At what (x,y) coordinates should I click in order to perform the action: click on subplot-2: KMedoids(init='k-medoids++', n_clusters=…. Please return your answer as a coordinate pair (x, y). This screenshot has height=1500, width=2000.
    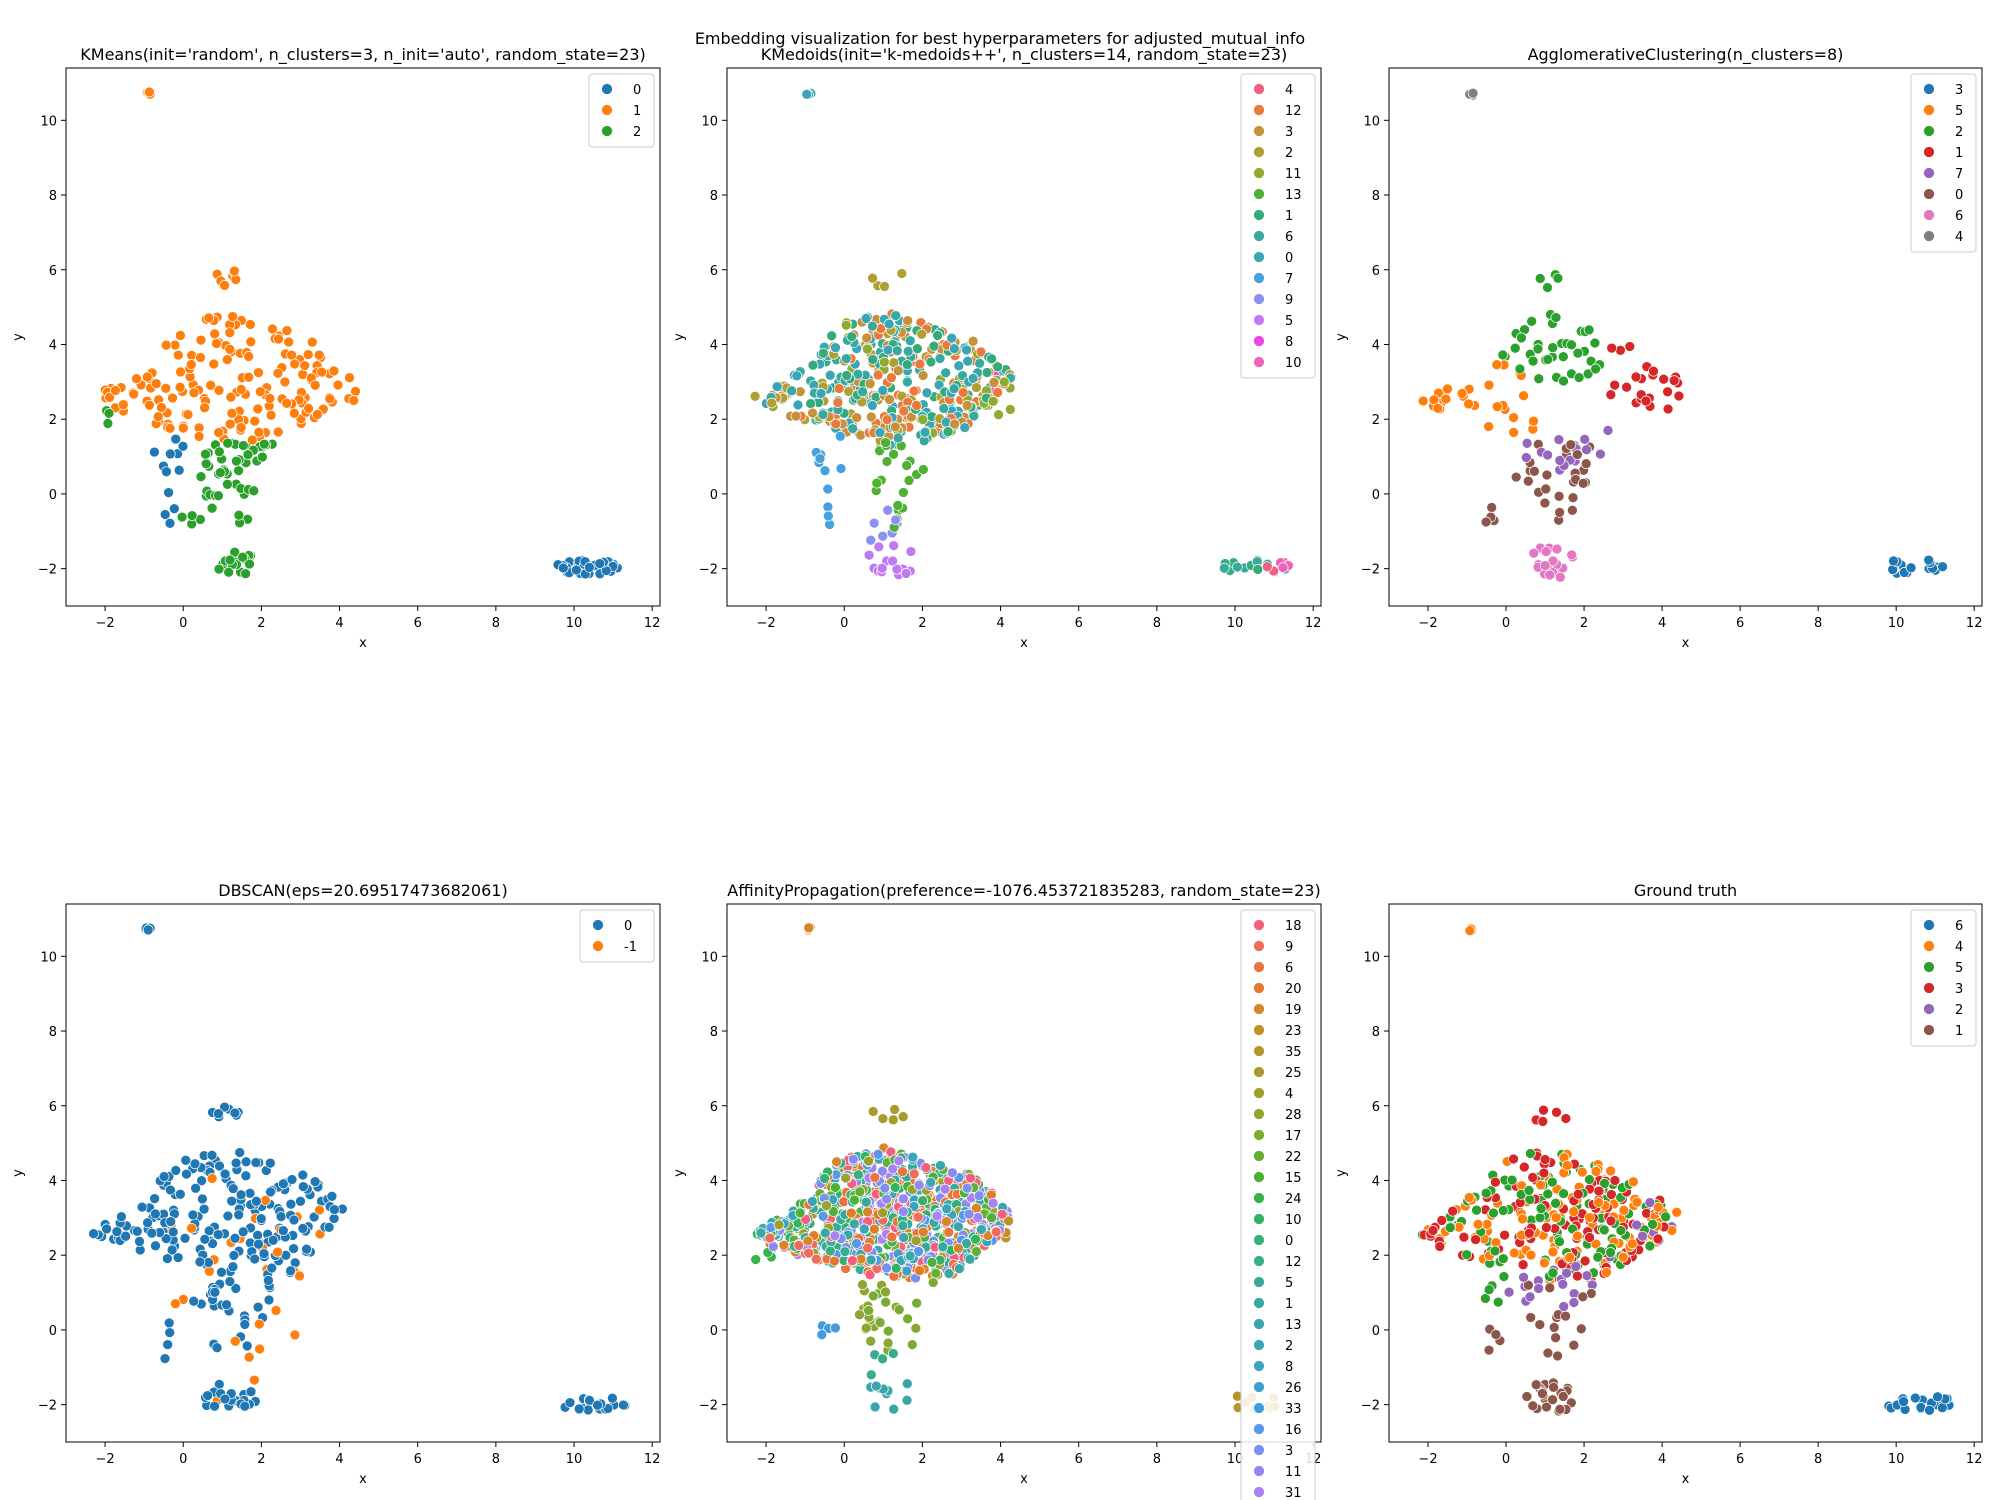
    Looking at the image, I should click on (997, 348).